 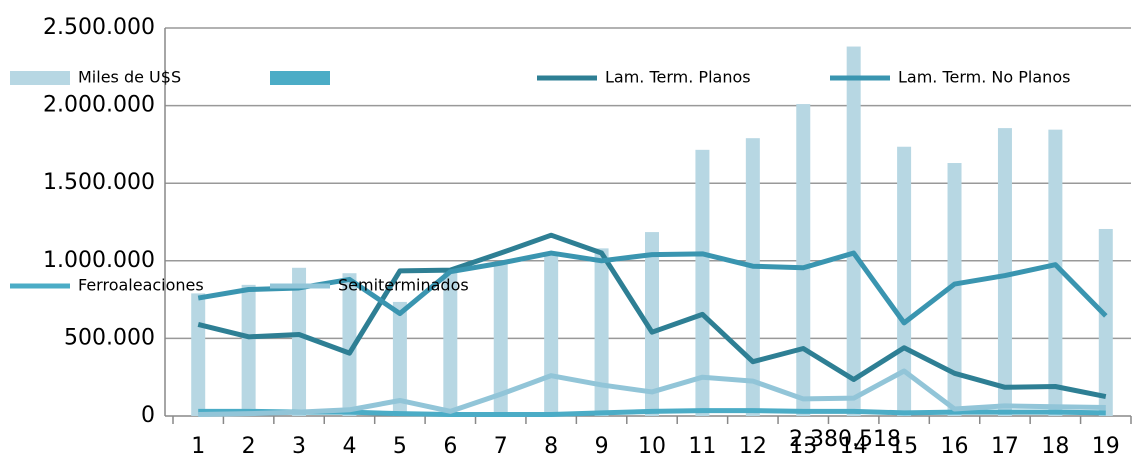 I want to click on x-tick-label: 8, so click(x=551, y=446).